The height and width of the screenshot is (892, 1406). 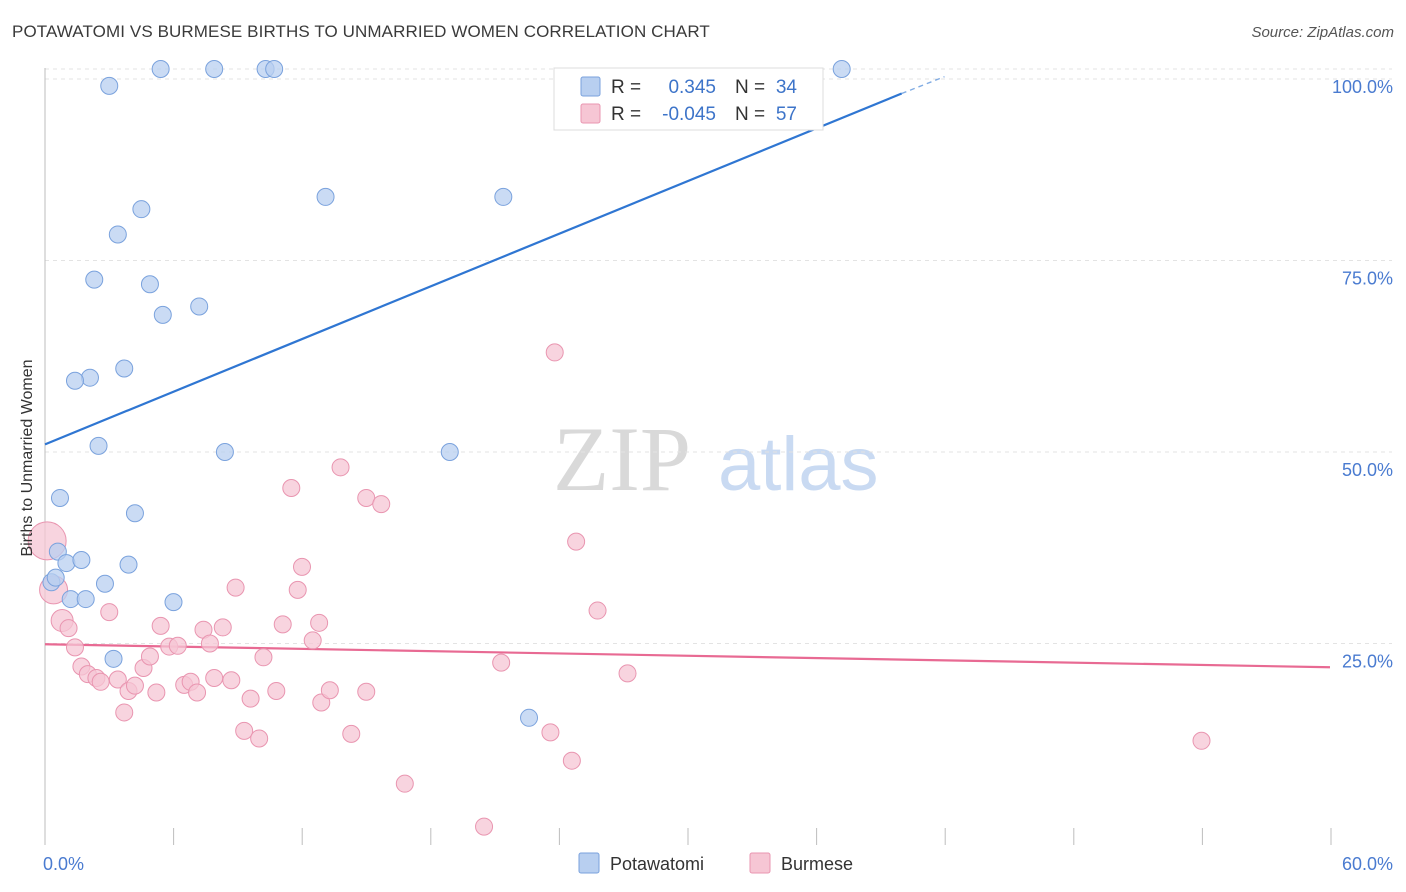 What do you see at coordinates (716, 459) in the screenshot?
I see `watermark: ZIP atlas` at bounding box center [716, 459].